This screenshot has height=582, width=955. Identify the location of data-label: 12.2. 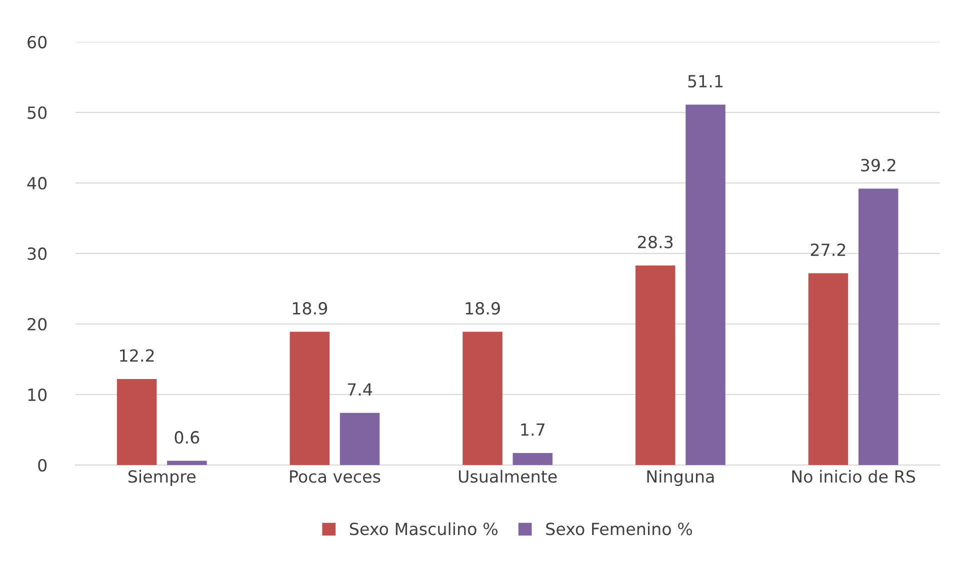
(137, 355).